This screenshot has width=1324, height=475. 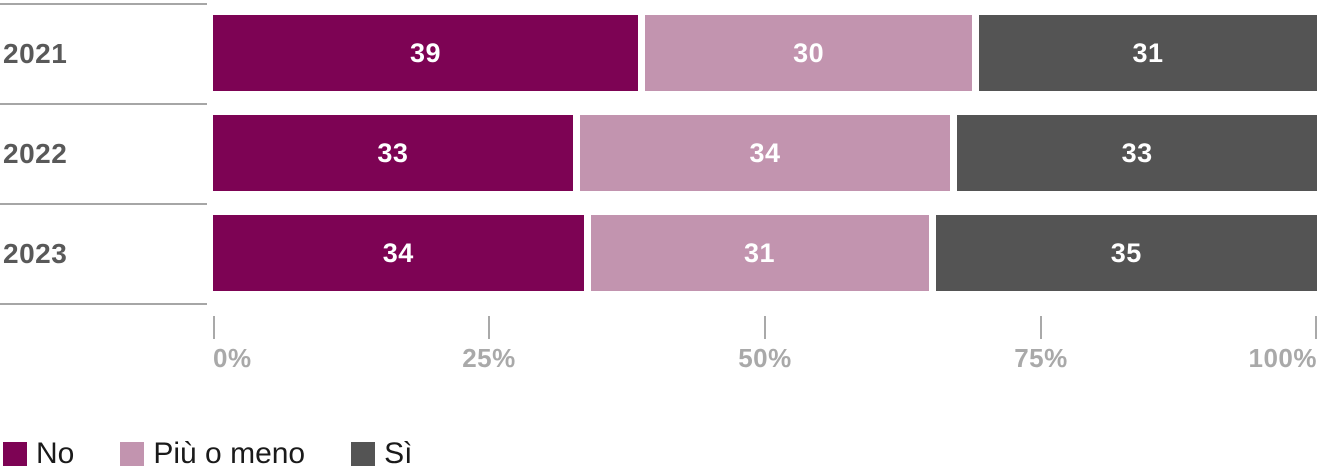 What do you see at coordinates (381, 454) in the screenshot?
I see `legend-item-sì: Sì` at bounding box center [381, 454].